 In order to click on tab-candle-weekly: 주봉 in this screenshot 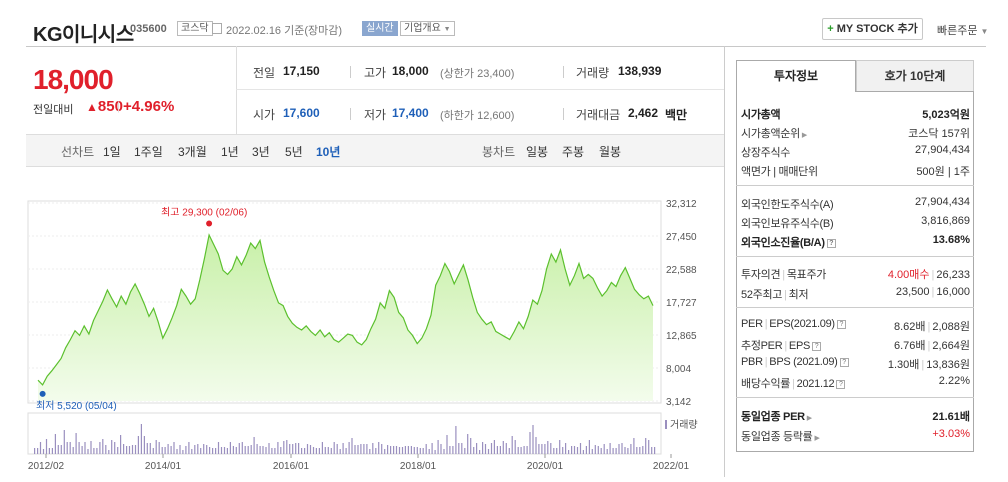, I will do `click(573, 152)`.